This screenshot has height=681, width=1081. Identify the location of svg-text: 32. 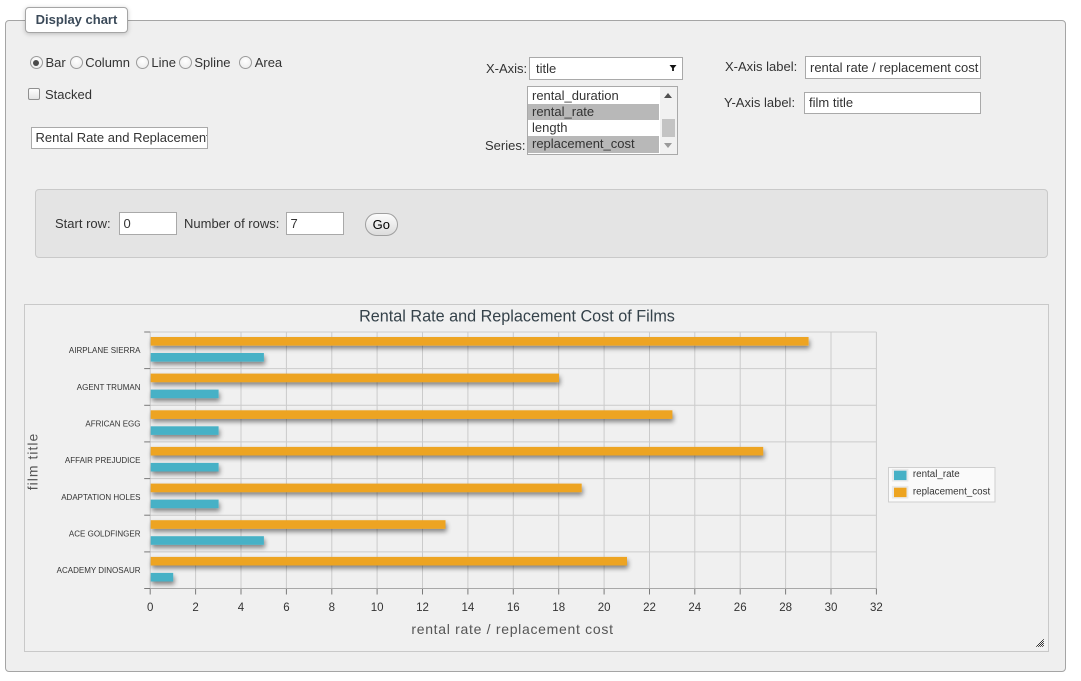
(876, 608).